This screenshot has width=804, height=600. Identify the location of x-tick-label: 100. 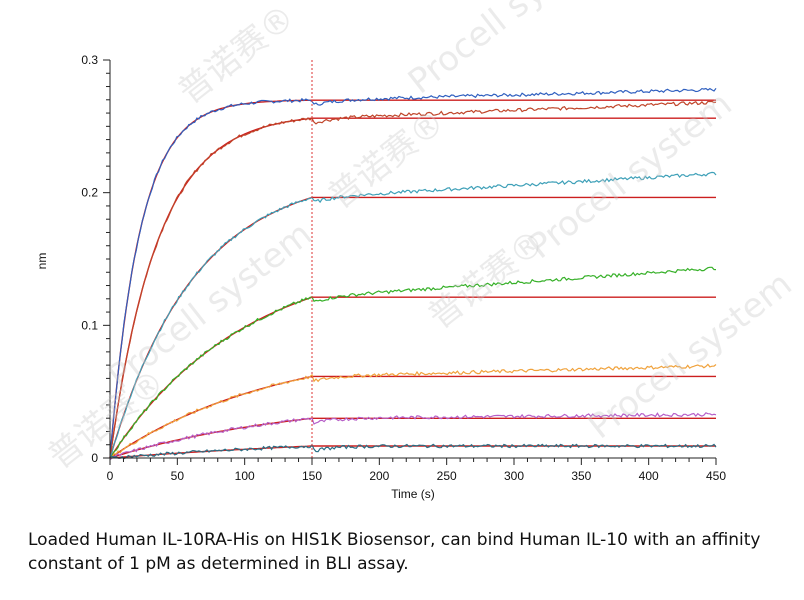
(245, 476).